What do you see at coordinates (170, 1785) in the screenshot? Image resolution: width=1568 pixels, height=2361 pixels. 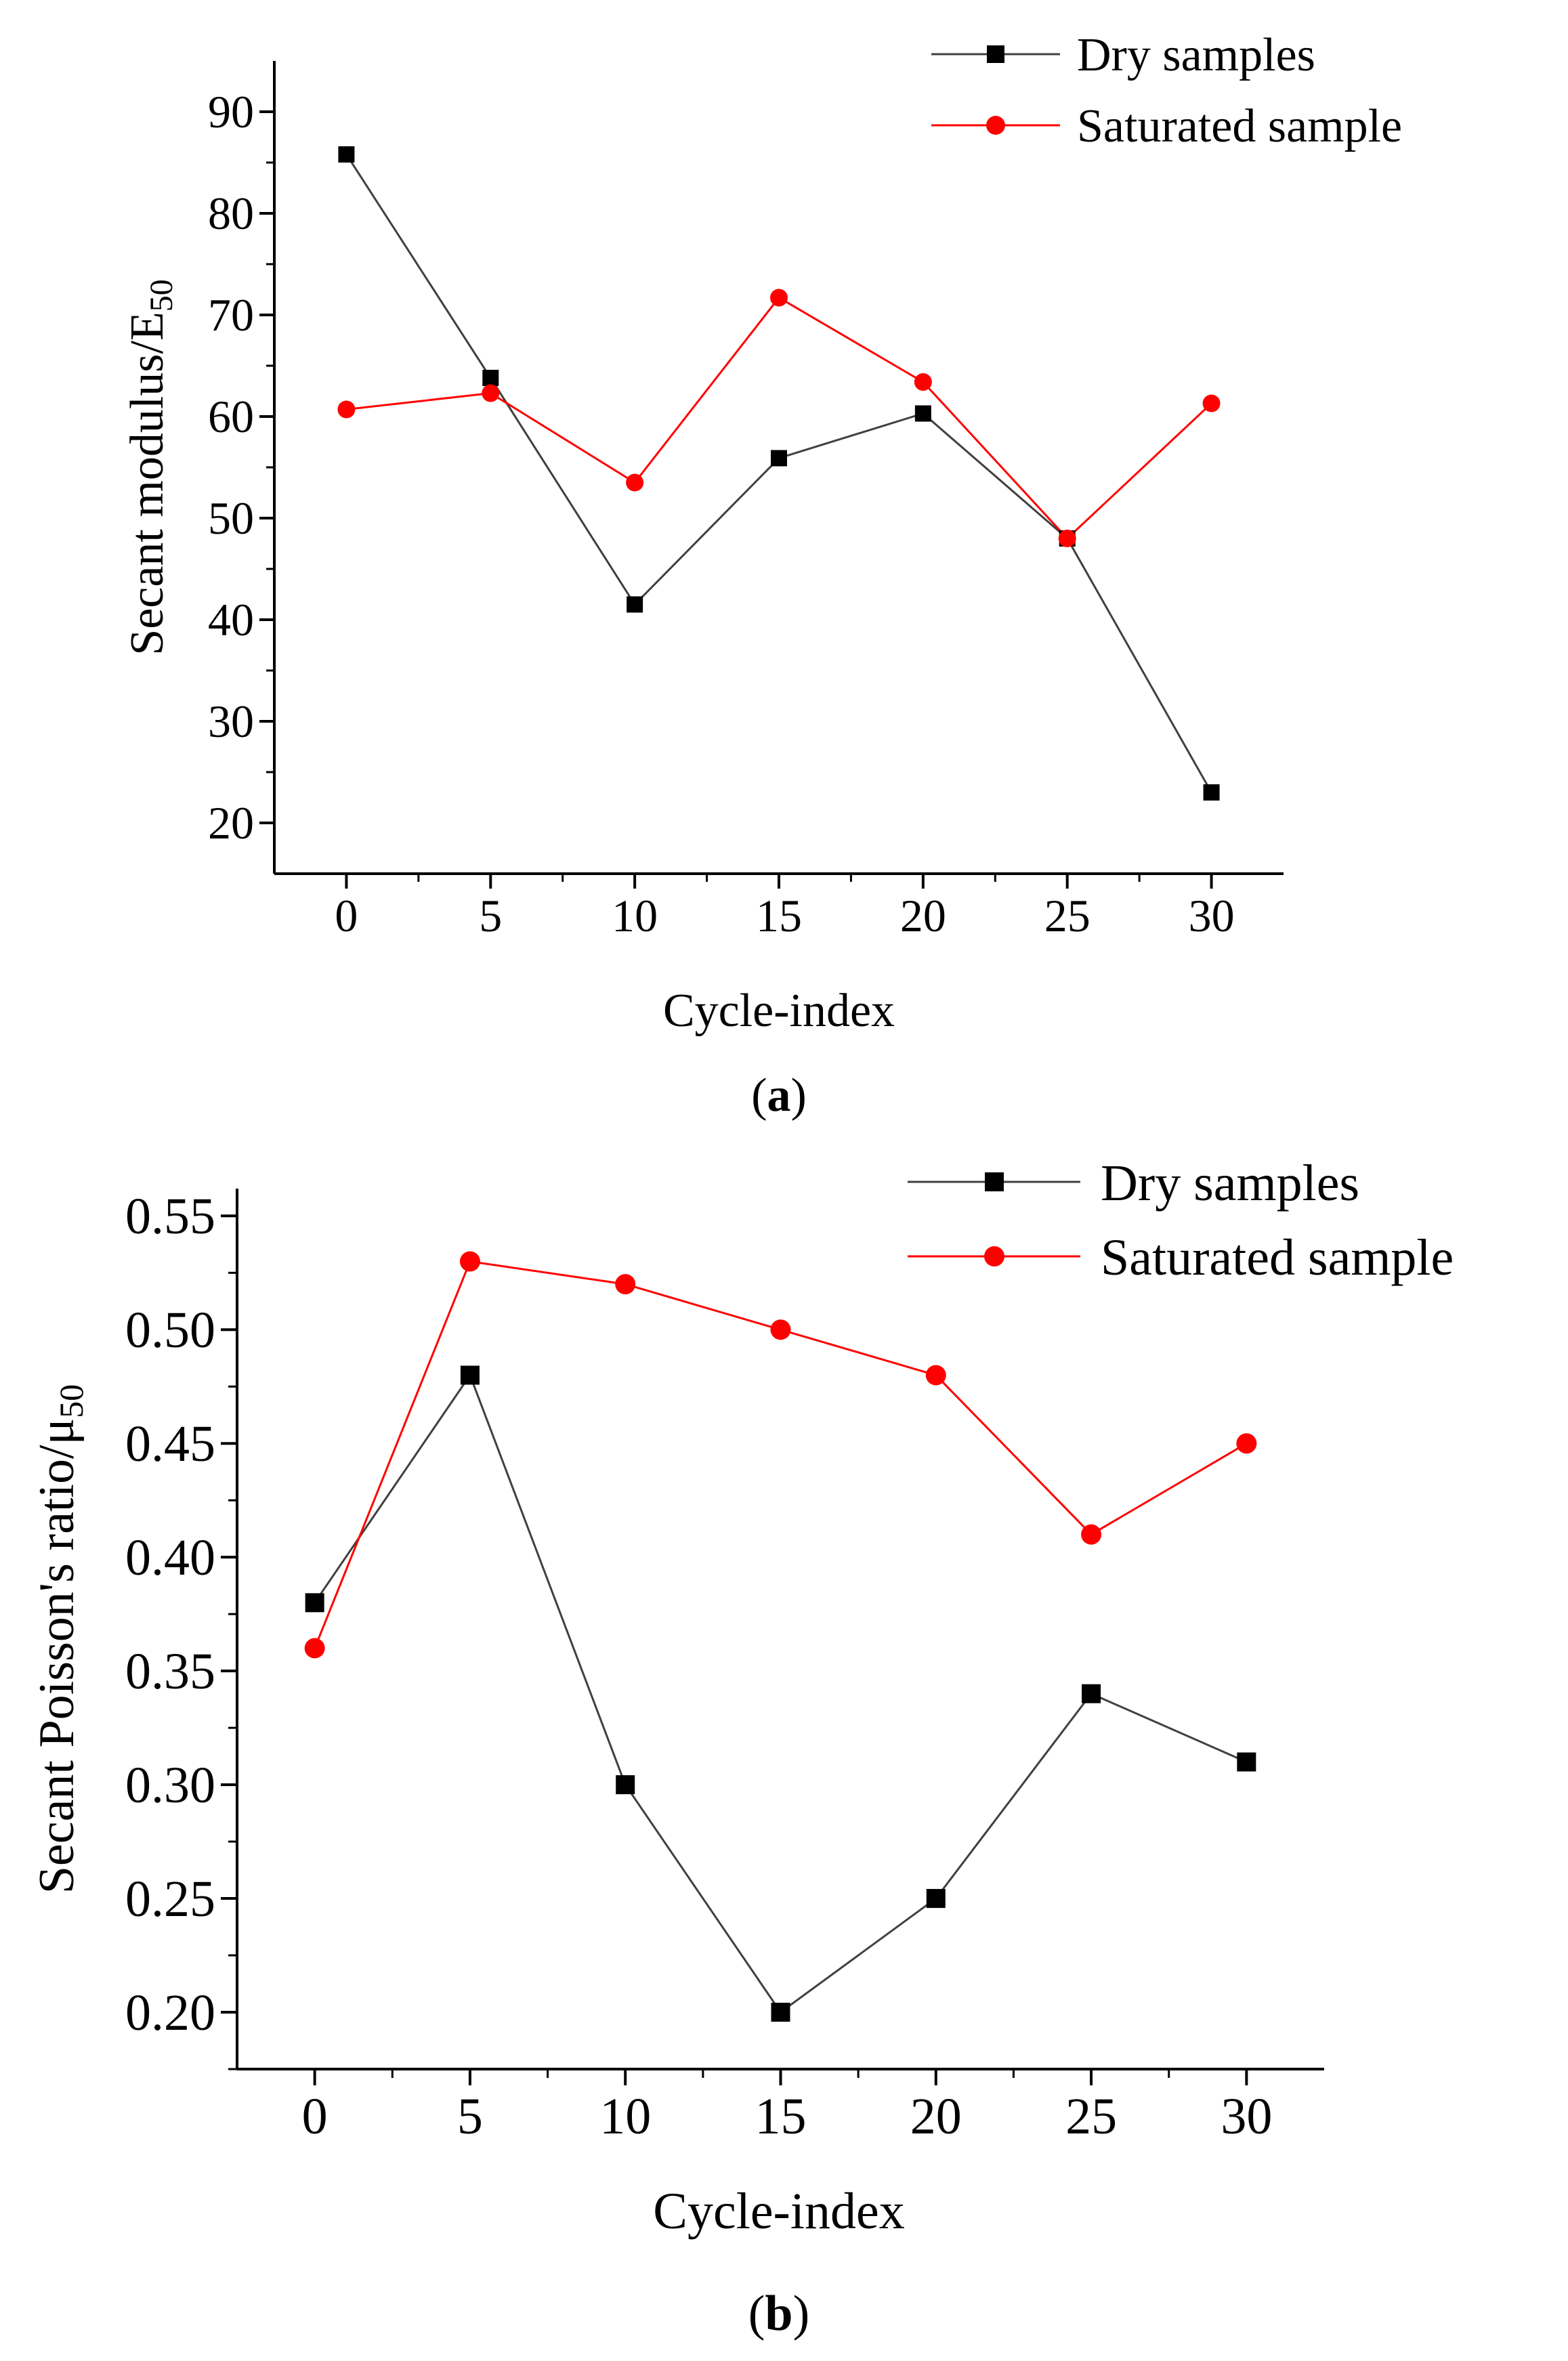 I see `y-tick-label-b: 0.30` at bounding box center [170, 1785].